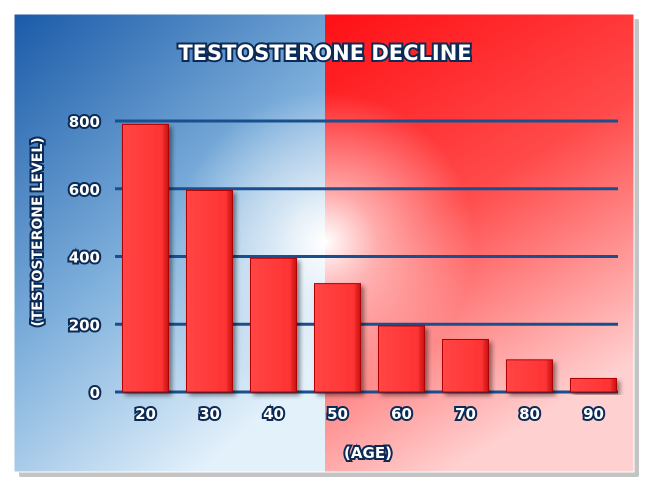  I want to click on x-tick-label: 40, so click(273, 414).